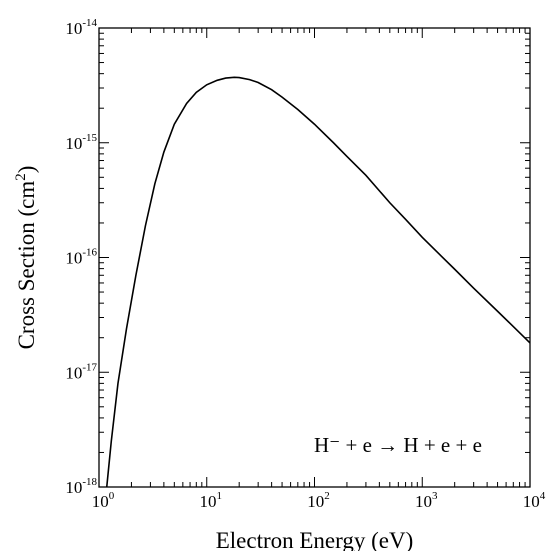  I want to click on x-axis-label: Electron Energy (eV), so click(315, 539).